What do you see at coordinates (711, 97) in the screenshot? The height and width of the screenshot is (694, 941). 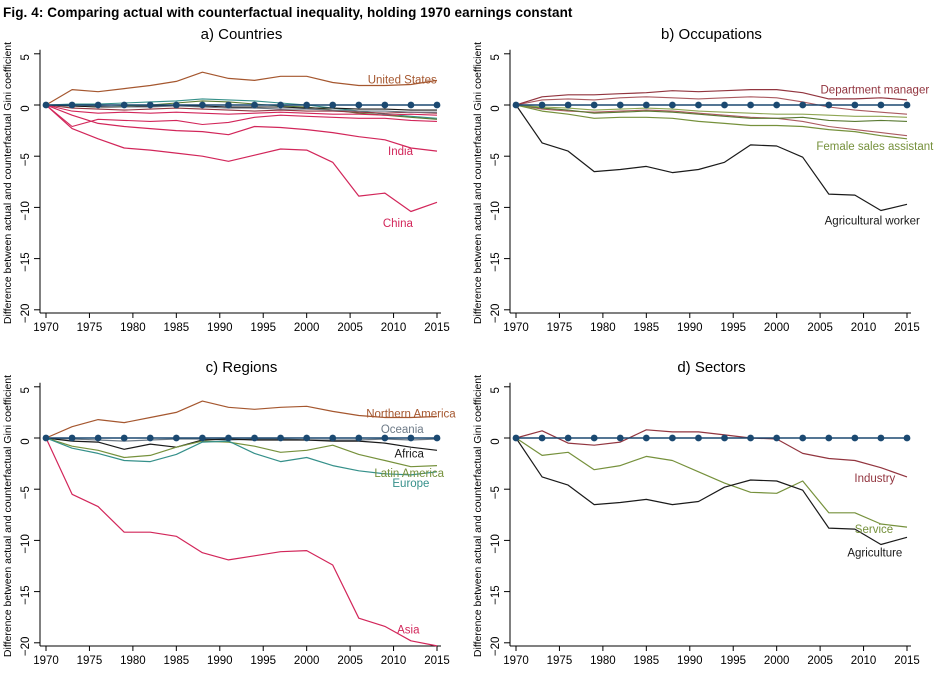 I see `series-department-manager` at bounding box center [711, 97].